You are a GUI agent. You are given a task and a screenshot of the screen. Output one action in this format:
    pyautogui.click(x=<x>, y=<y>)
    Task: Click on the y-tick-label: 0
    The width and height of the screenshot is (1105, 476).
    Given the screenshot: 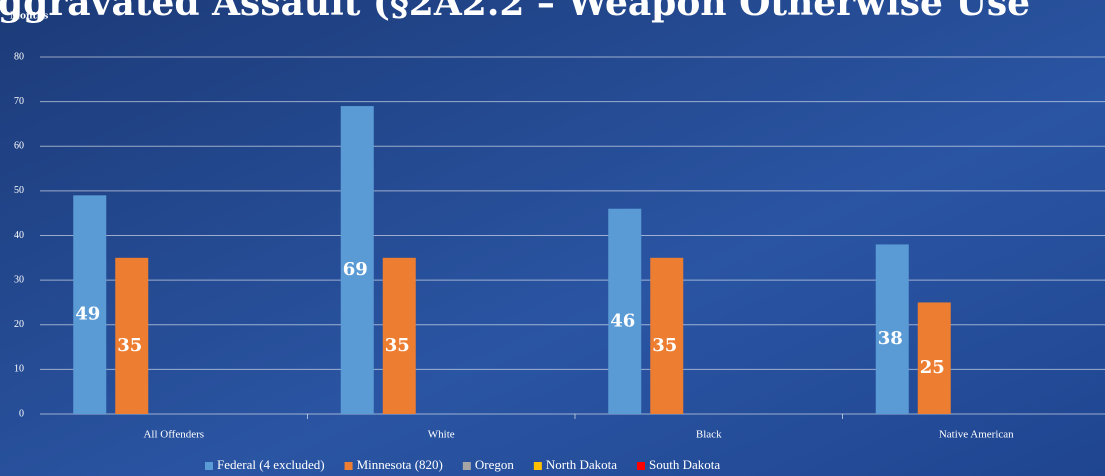 What is the action you would take?
    pyautogui.click(x=21, y=413)
    